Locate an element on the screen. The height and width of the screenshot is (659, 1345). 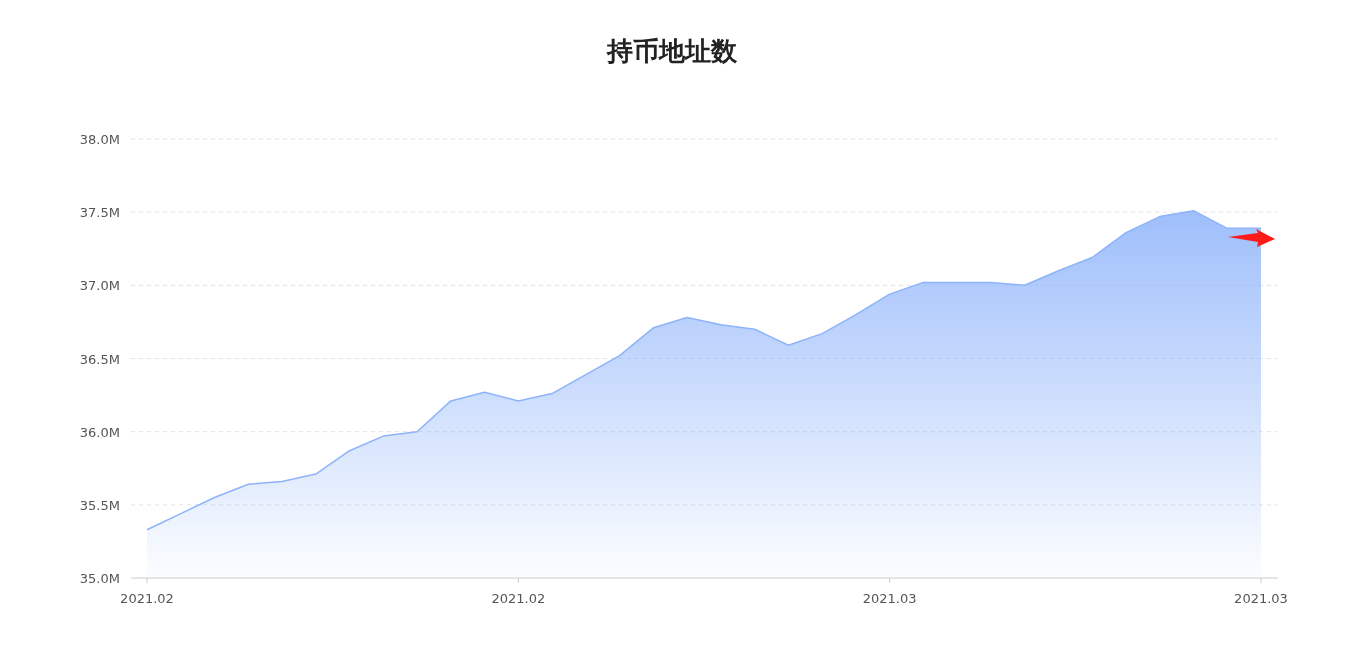
chart-title: 持币地址数 is located at coordinates (672, 51).